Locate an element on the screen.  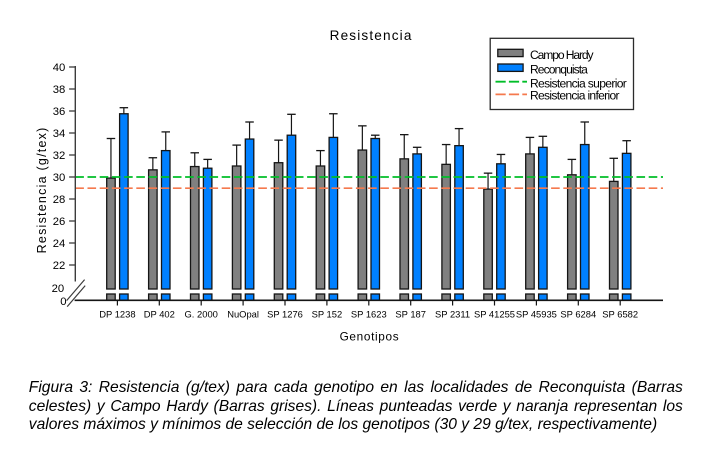
svg-text: SP 41255 is located at coordinates (494, 313).